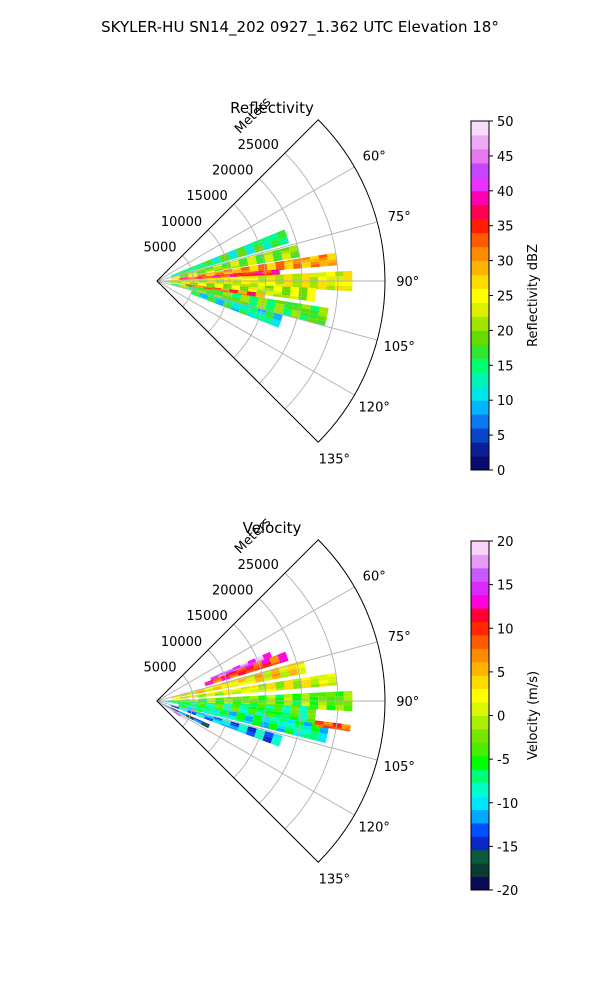 This screenshot has width=600, height=1000. I want to click on panel-title: Velocity, so click(272, 528).